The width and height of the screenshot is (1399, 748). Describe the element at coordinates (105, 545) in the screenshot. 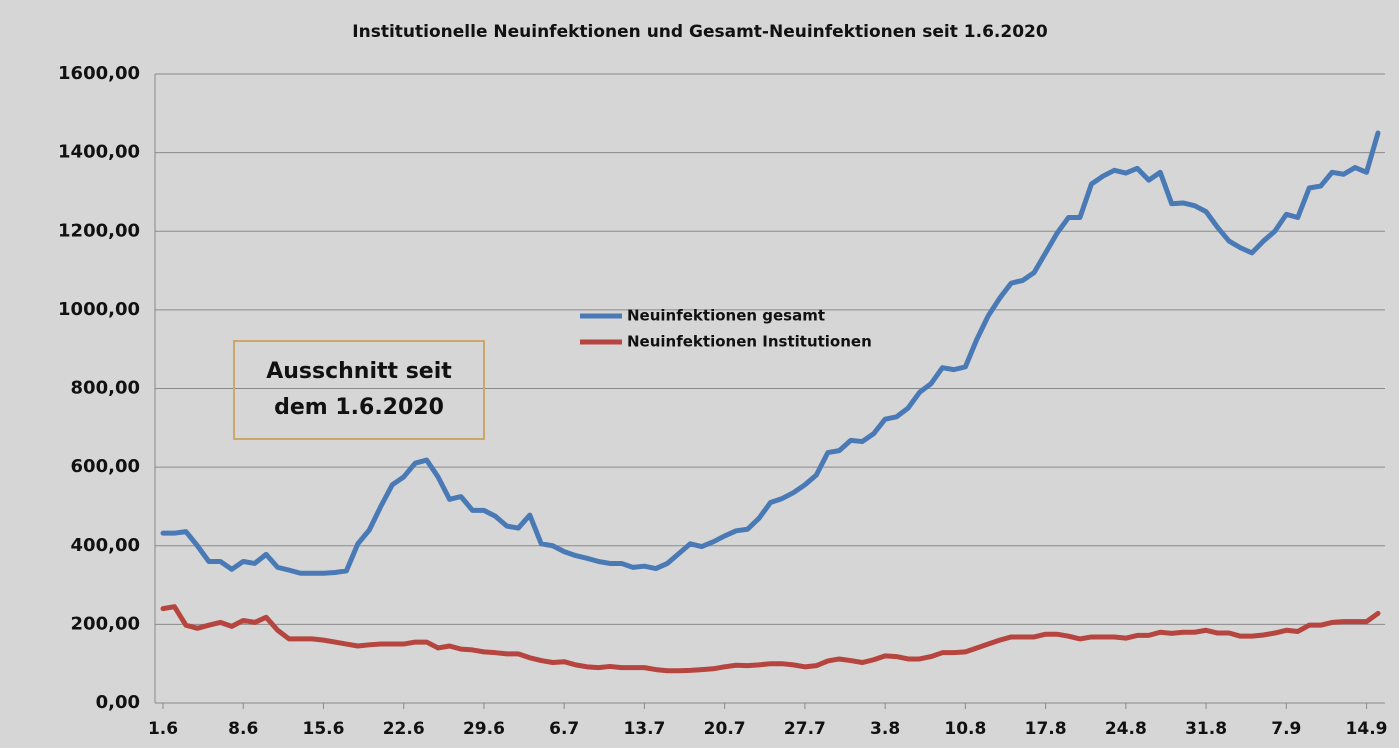

I see `y-tick-label: 400,00` at that location.